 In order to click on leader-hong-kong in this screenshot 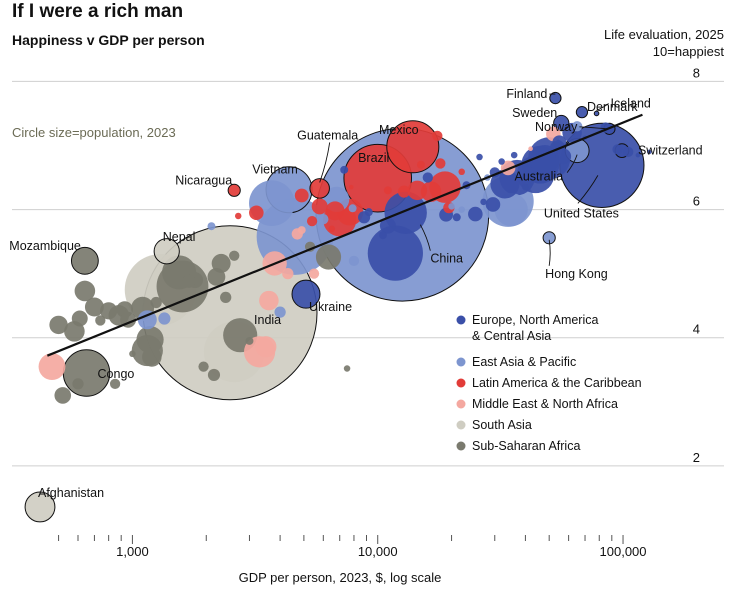, I will do `click(549, 252)`.